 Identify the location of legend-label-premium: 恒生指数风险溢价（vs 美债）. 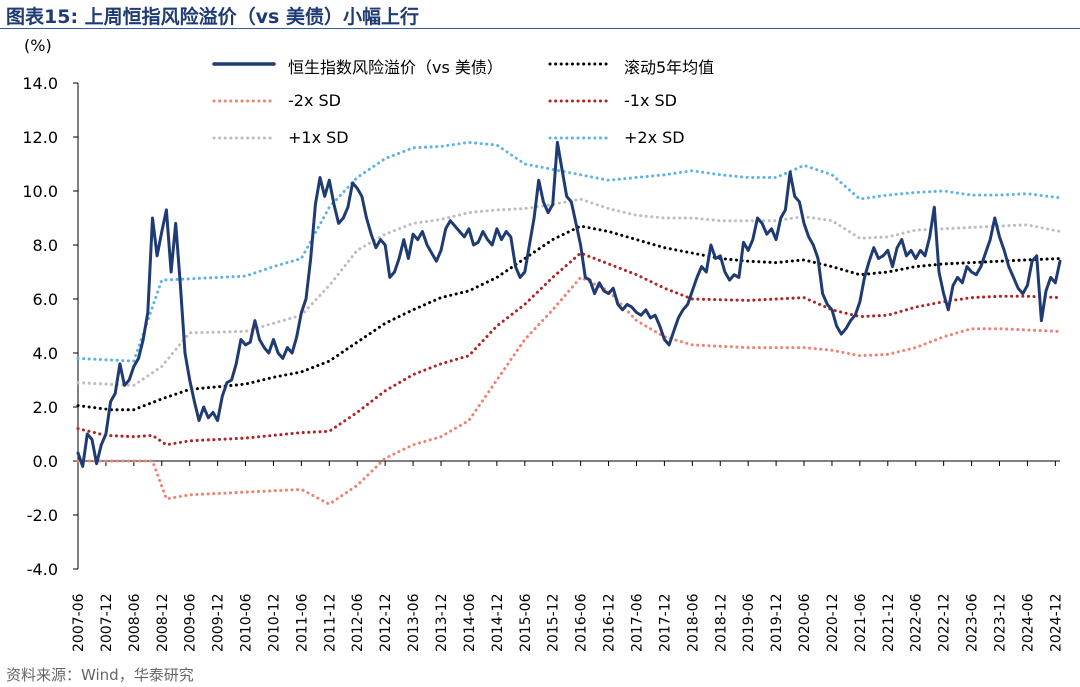
(395, 67).